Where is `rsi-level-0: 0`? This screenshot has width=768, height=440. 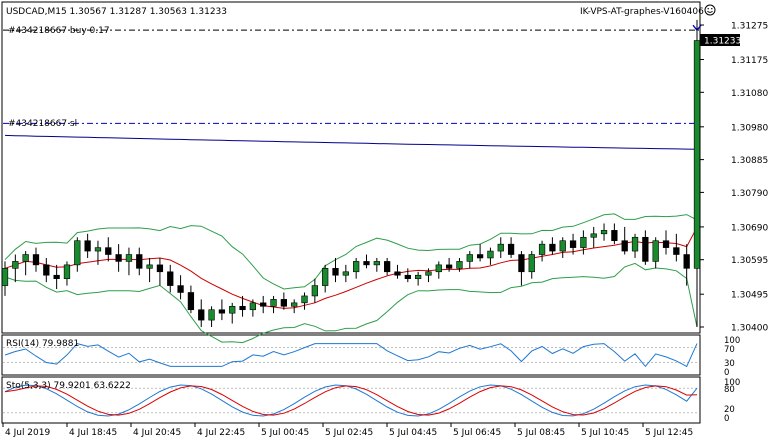 rsi-level-0: 0 is located at coordinates (726, 373).